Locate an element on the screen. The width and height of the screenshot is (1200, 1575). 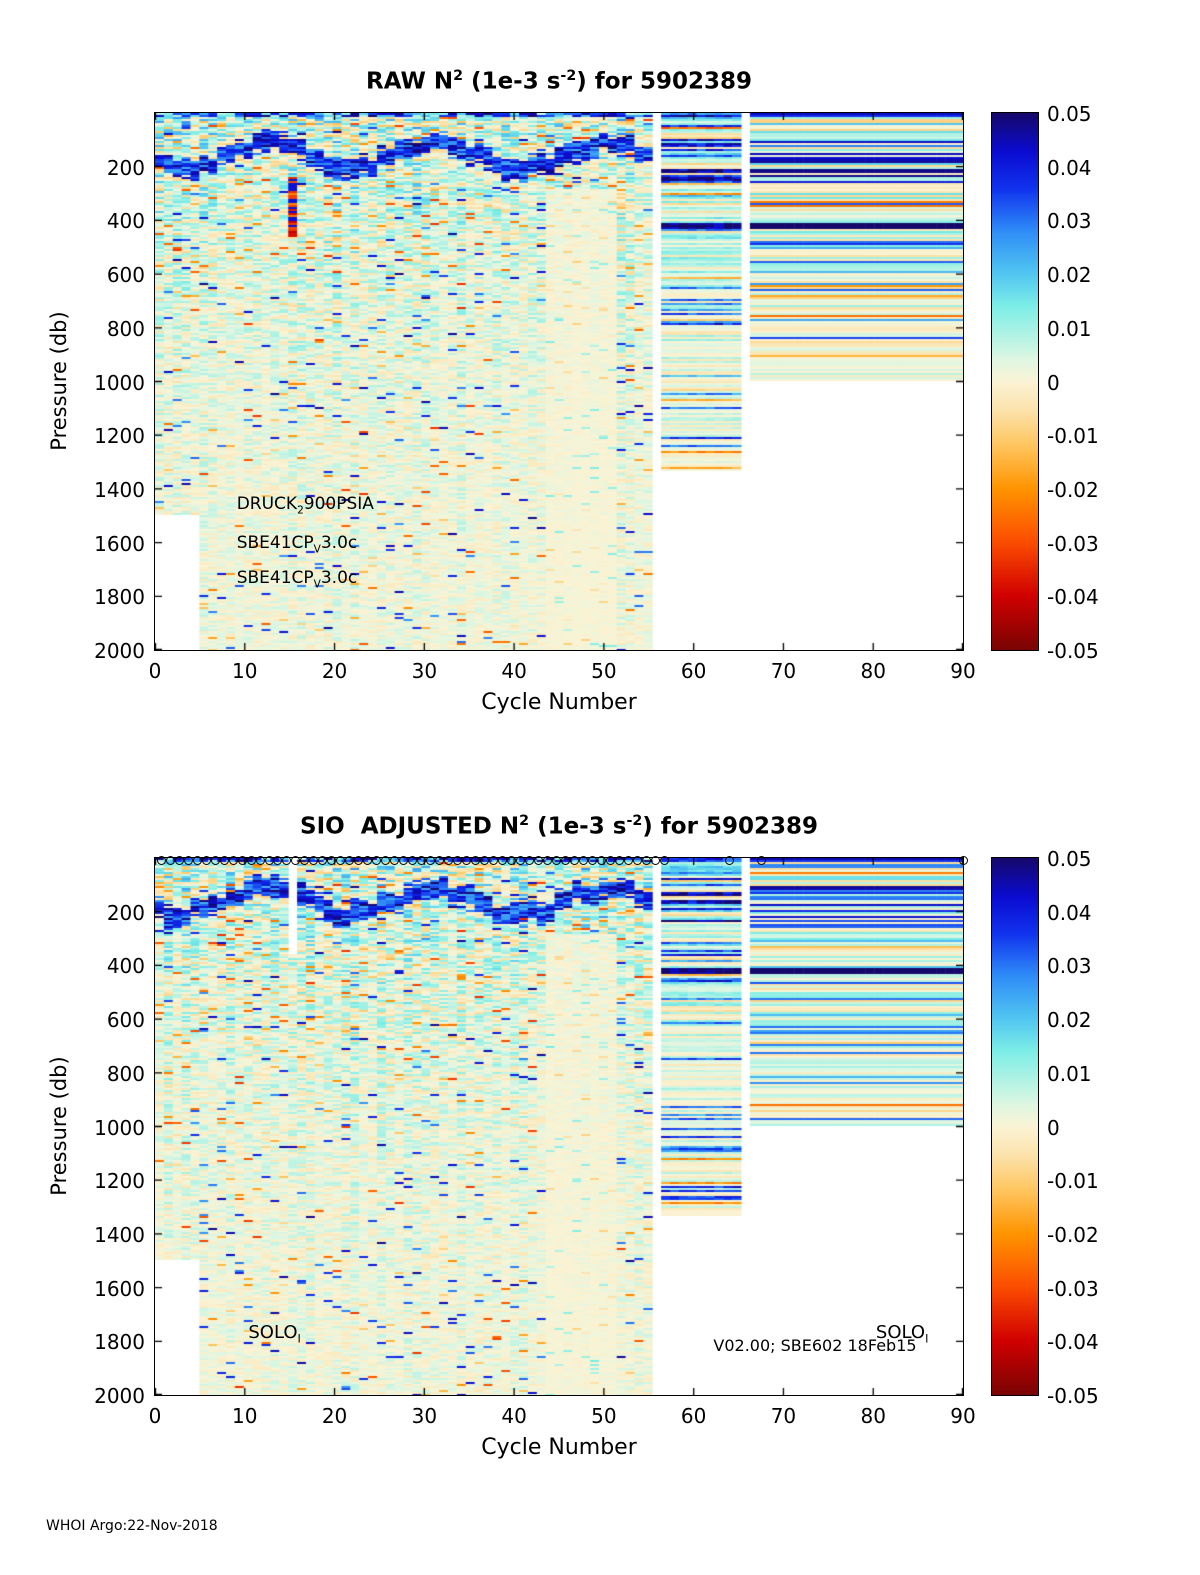
panel-adjusted-title: SIO ADJUSTED N2 (1e-3 s-2) for 5902389 is located at coordinates (559, 826).